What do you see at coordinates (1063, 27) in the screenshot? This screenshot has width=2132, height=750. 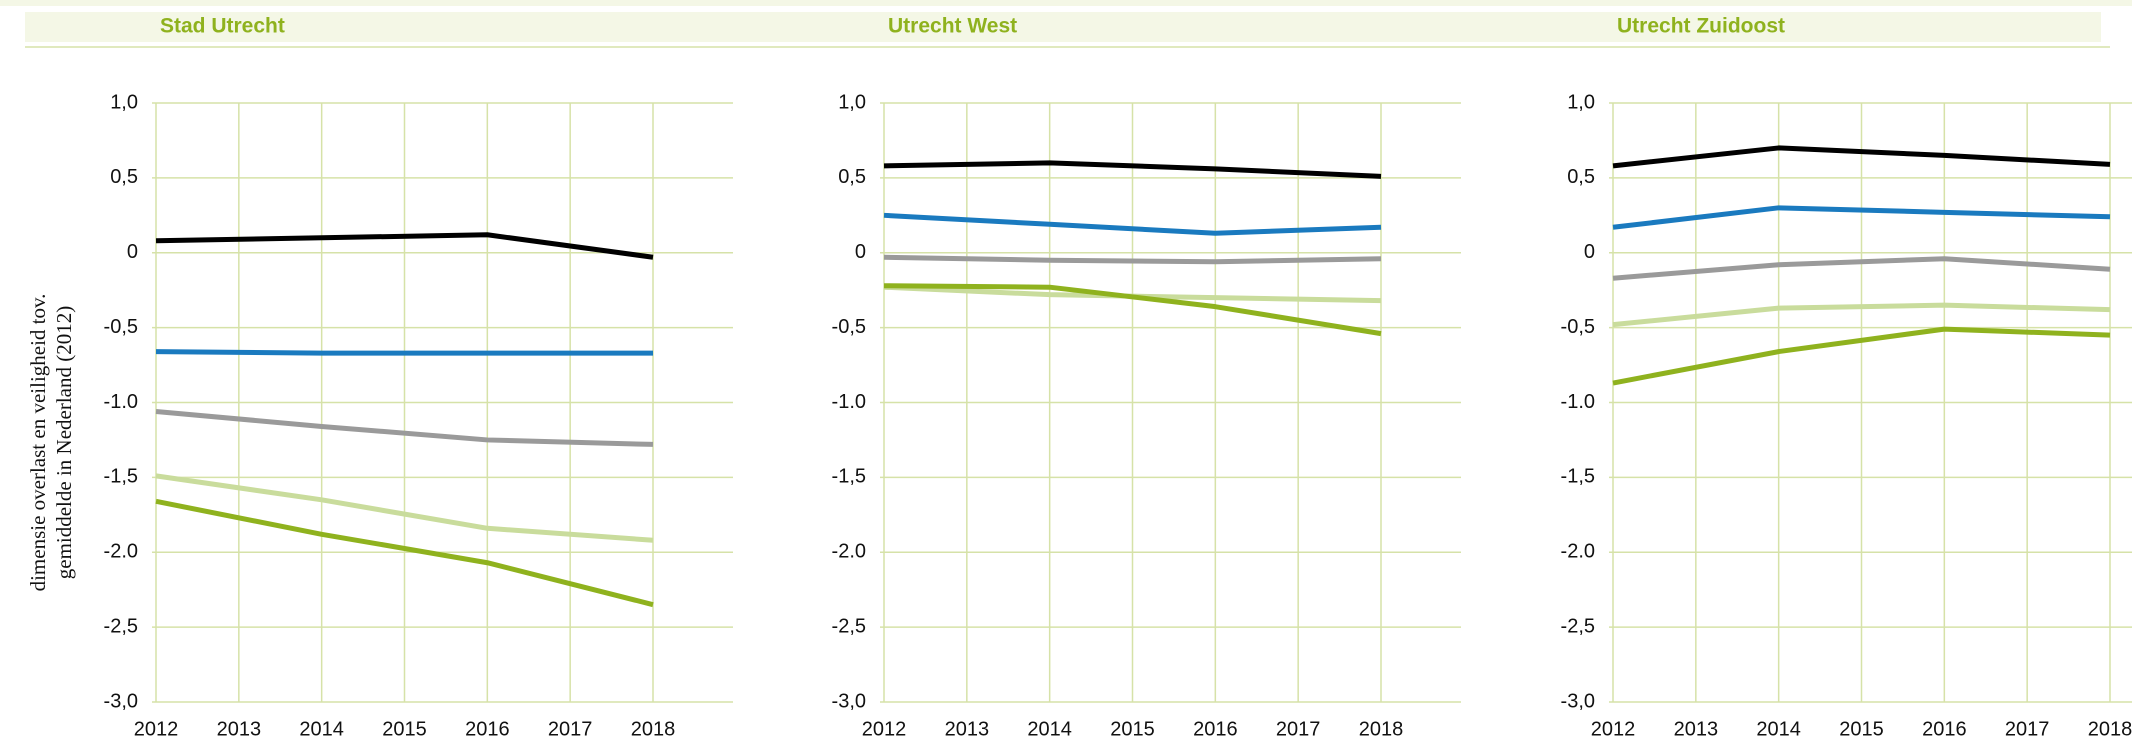 I see `title-band` at bounding box center [1063, 27].